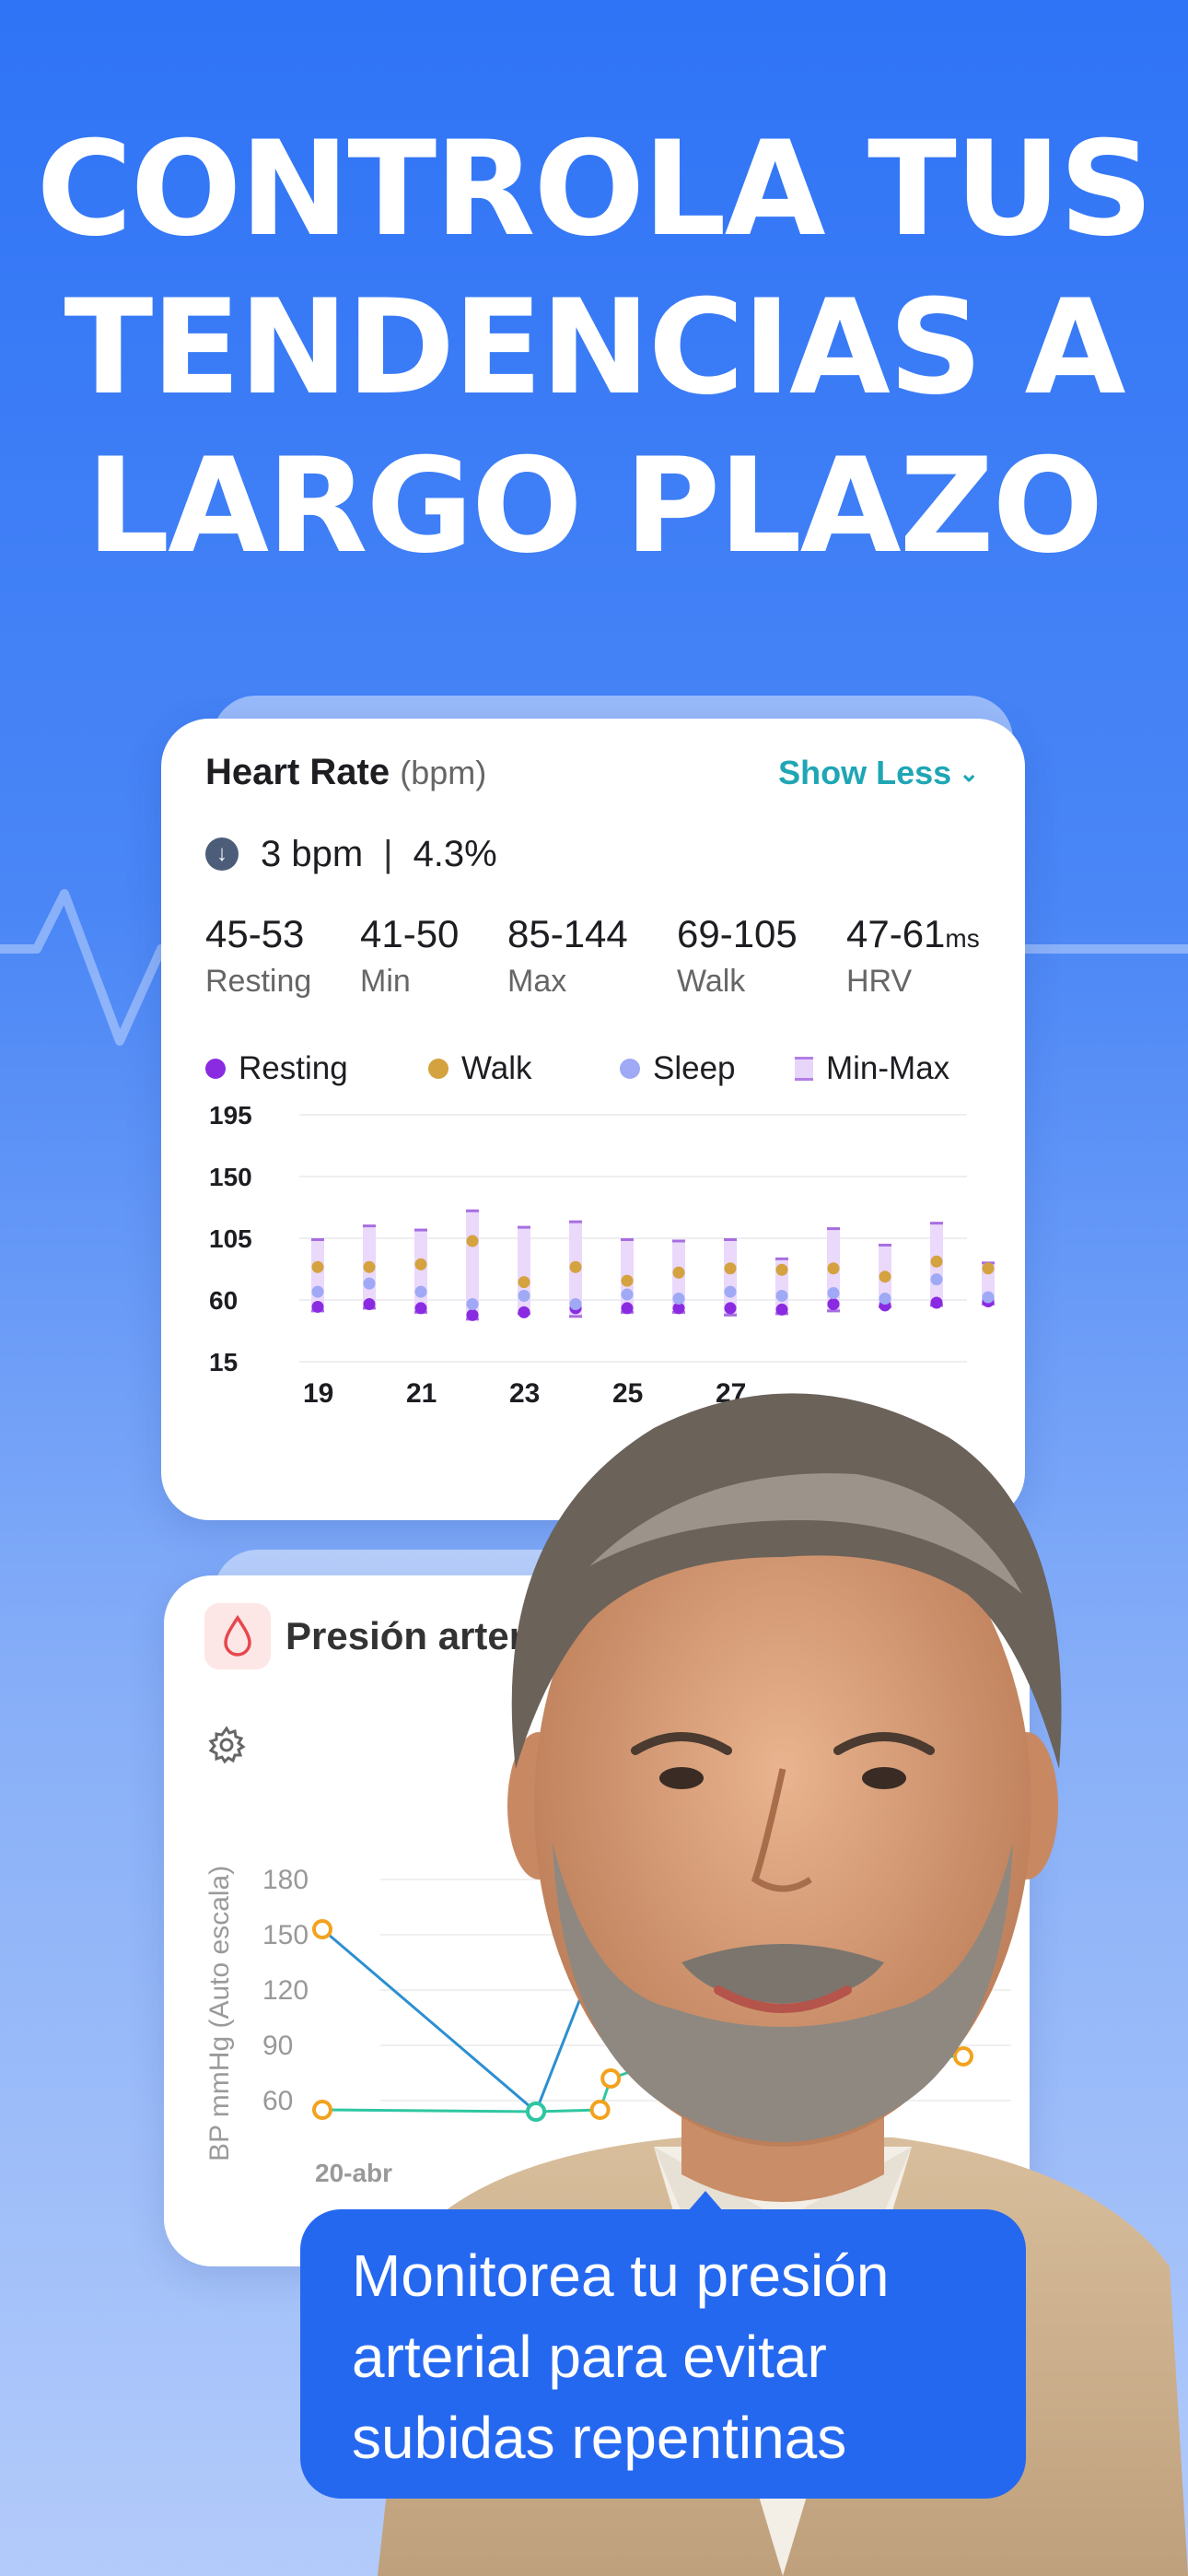 The width and height of the screenshot is (1188, 2576). Describe the element at coordinates (537, 982) in the screenshot. I see `stat-label: Max` at that location.